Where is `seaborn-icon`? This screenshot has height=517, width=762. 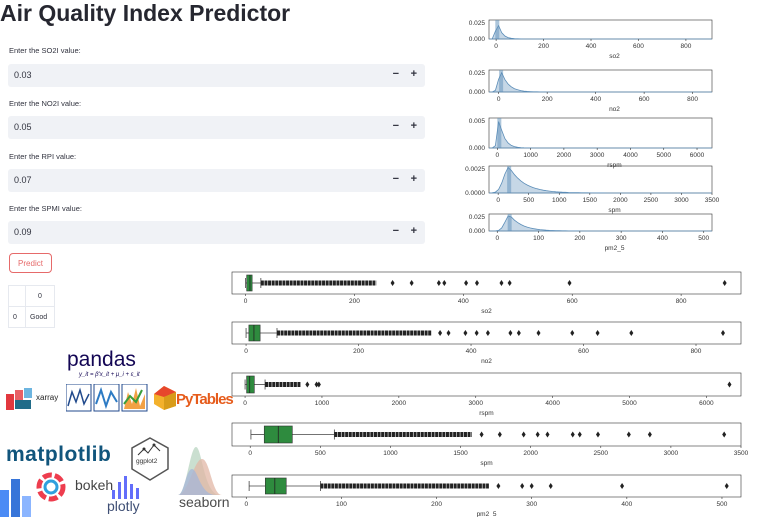
seaborn-icon is located at coordinates (200, 471).